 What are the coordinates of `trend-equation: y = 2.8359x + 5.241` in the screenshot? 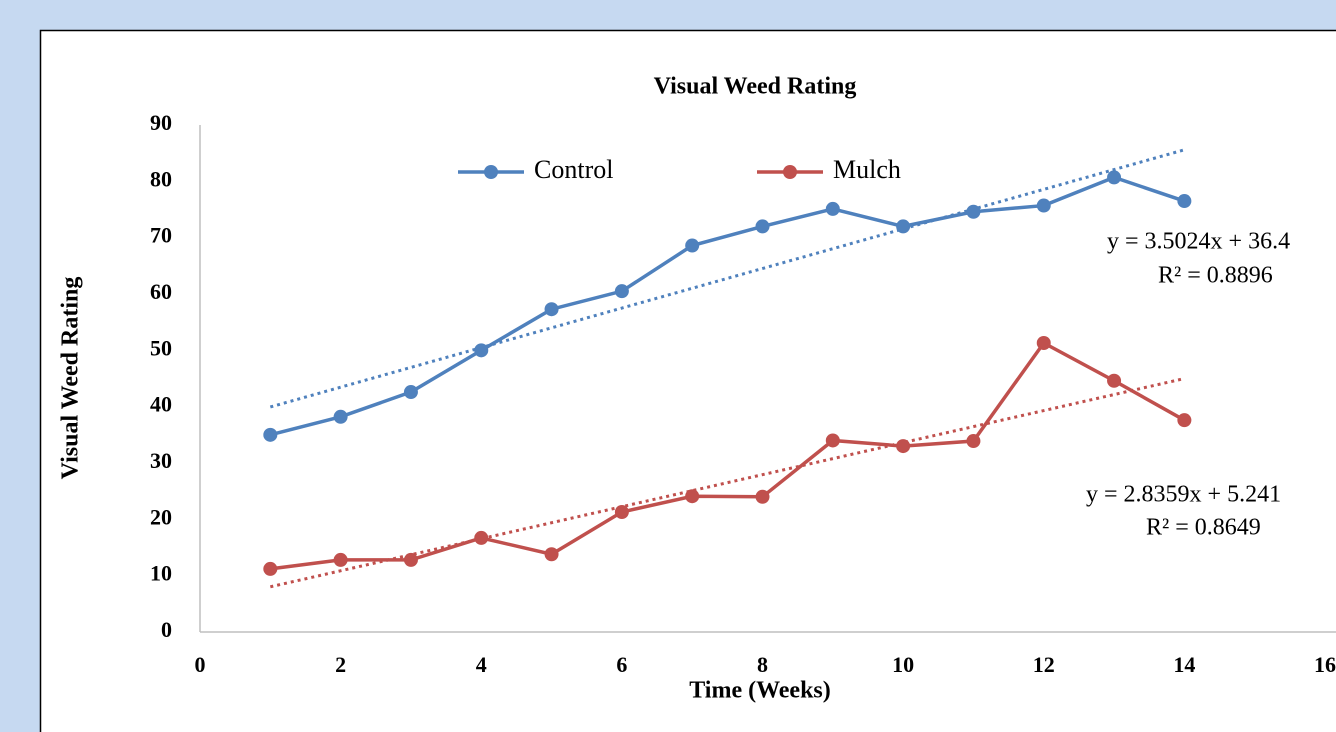 It's located at (1183, 495).